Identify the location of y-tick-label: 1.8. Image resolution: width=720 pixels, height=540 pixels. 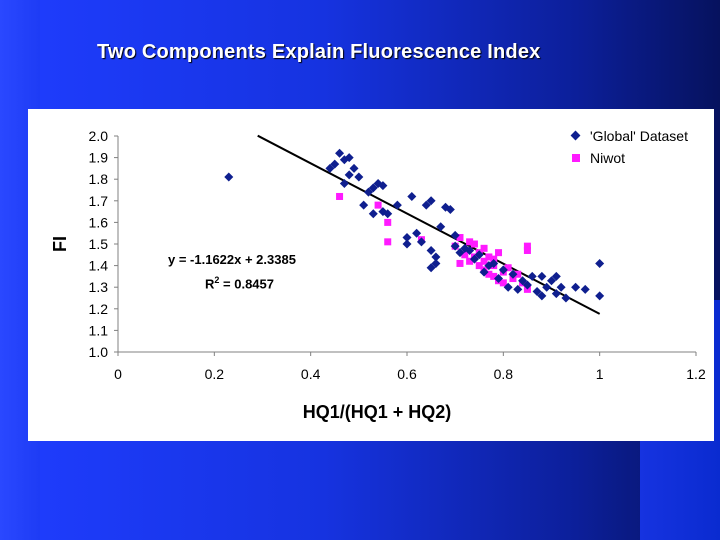
(99, 179).